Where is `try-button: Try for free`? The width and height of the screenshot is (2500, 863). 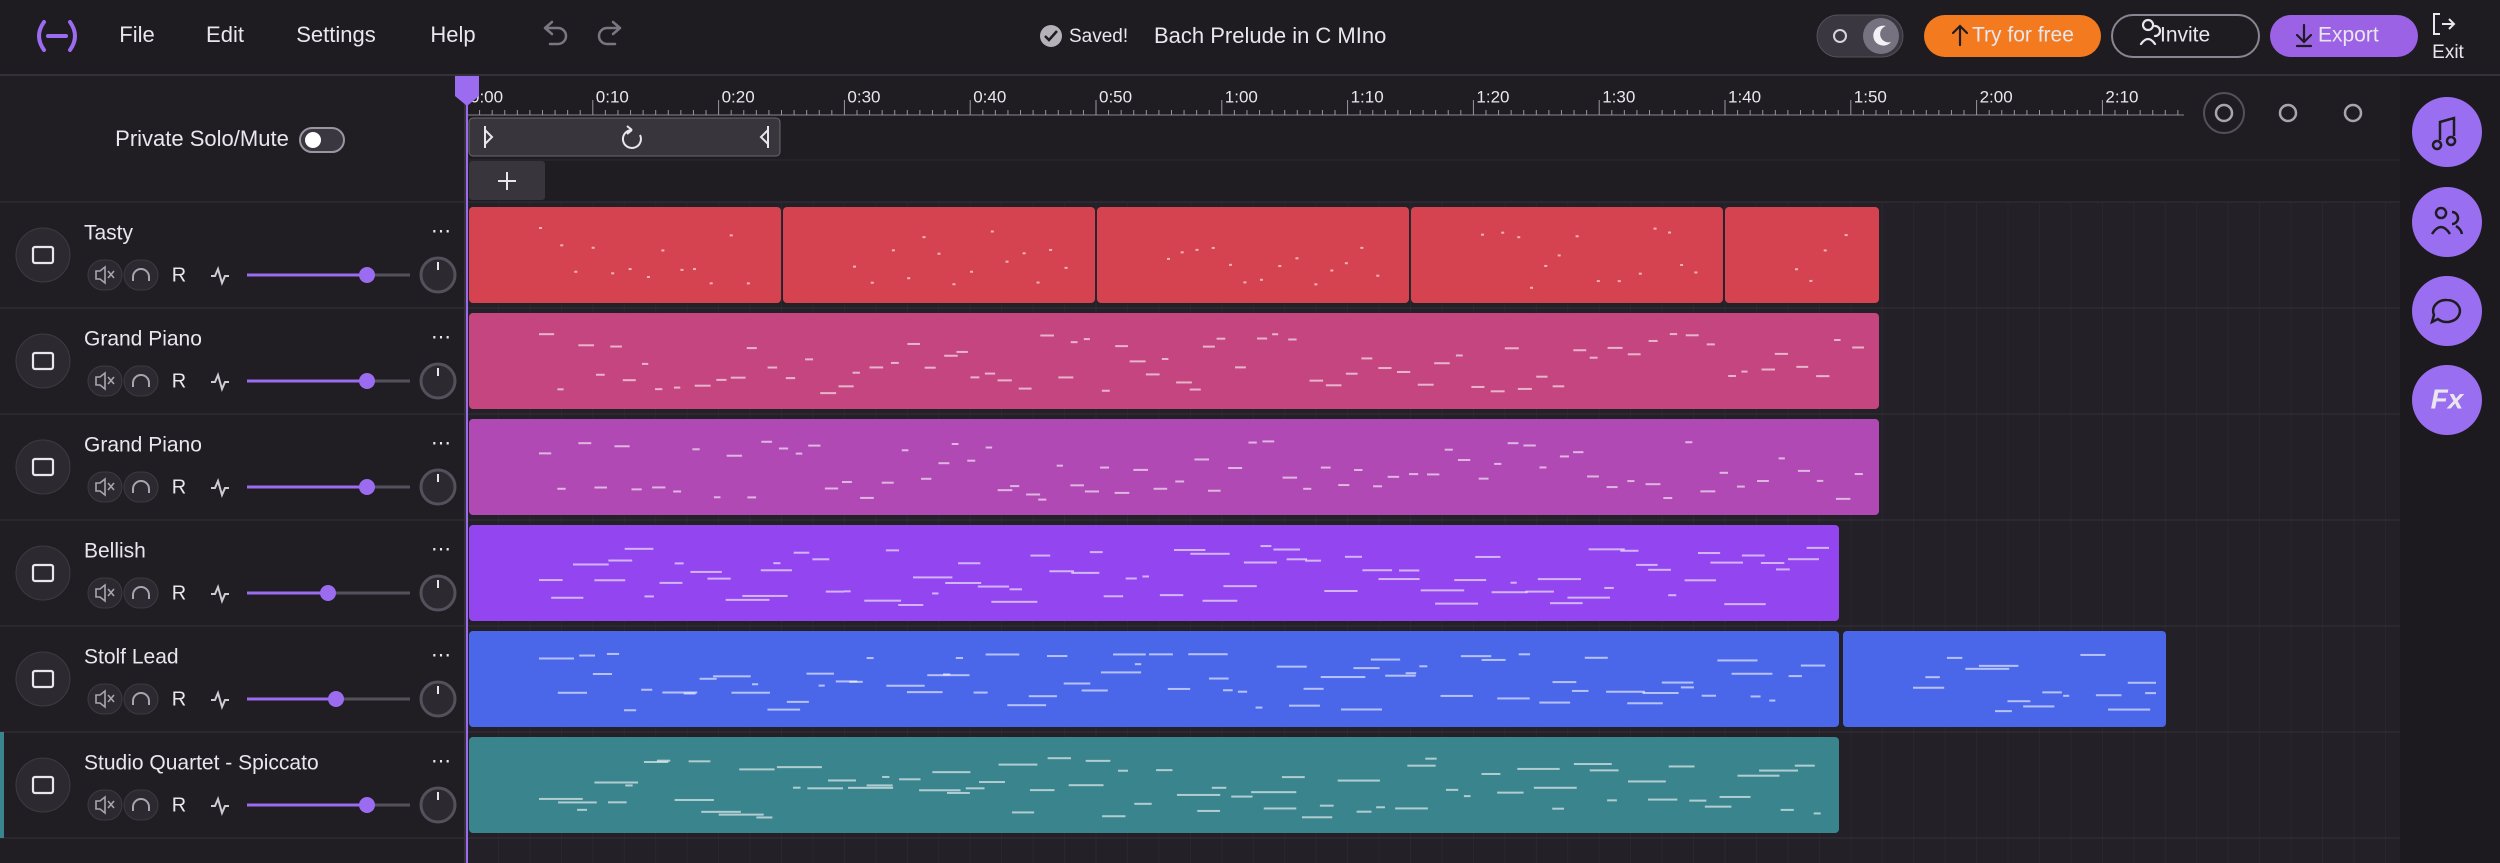
try-button: Try for free is located at coordinates (2012, 36).